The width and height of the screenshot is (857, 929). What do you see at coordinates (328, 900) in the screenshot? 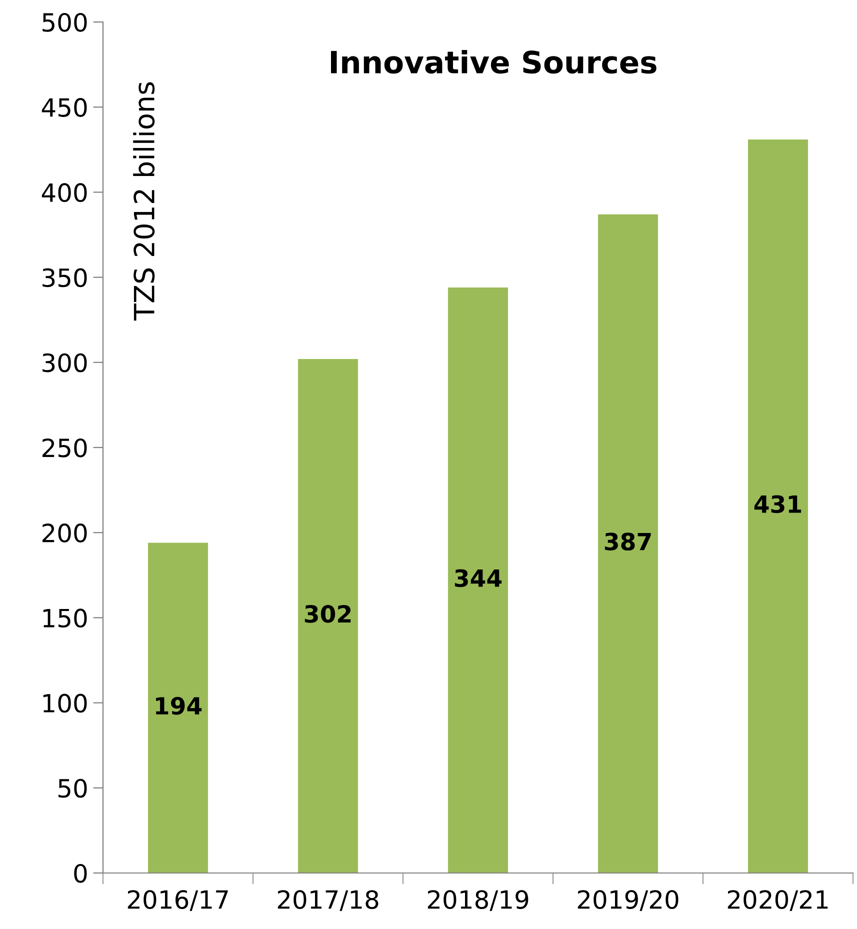
I see `x-tick-label: 2017/18` at bounding box center [328, 900].